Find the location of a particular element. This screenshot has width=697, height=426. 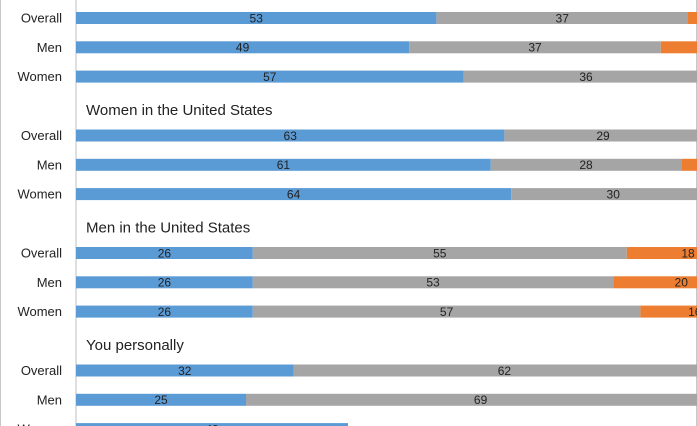

data-label: 55 is located at coordinates (440, 253).